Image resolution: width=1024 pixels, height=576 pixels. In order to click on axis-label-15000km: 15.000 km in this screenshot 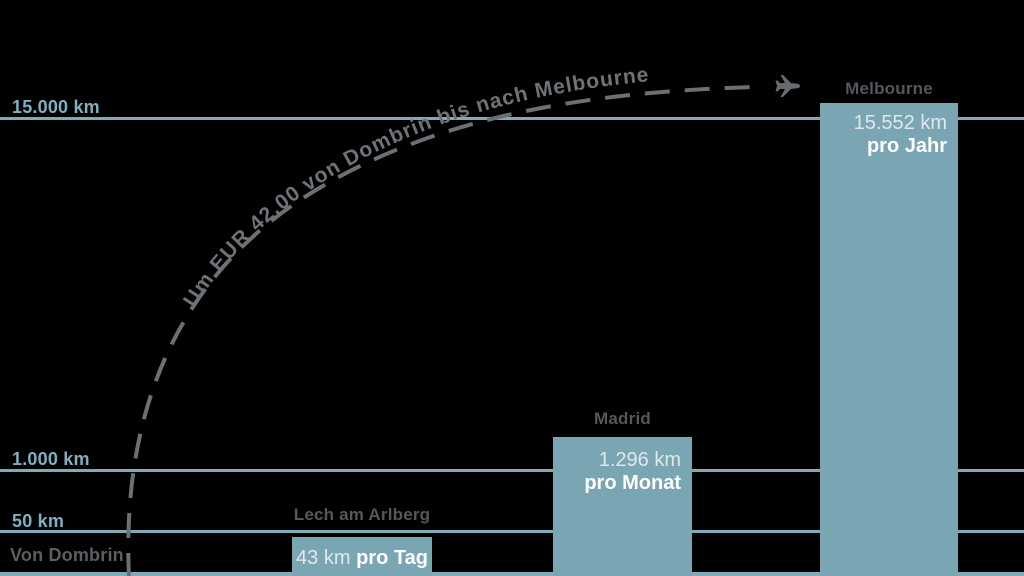, I will do `click(56, 107)`.